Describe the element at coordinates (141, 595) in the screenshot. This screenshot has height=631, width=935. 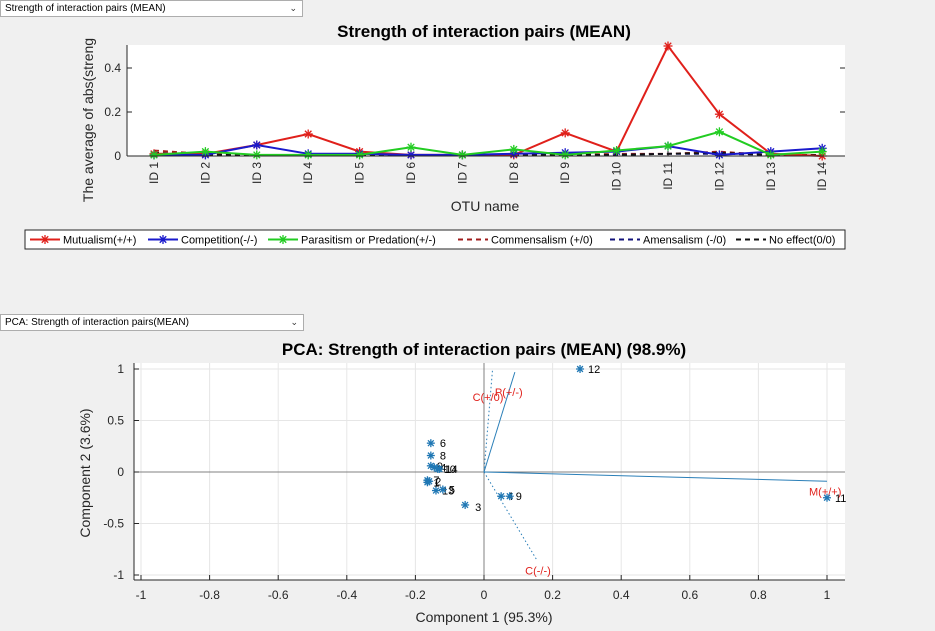
I see `x-tick-label: -1` at that location.